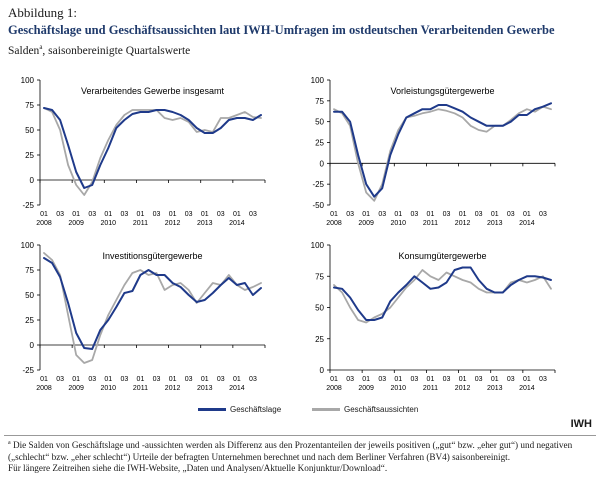 The width and height of the screenshot is (600, 483). What do you see at coordinates (116, 50) in the screenshot?
I see `subtitle-rest: , saisonbereinigte Quartalswerte` at bounding box center [116, 50].